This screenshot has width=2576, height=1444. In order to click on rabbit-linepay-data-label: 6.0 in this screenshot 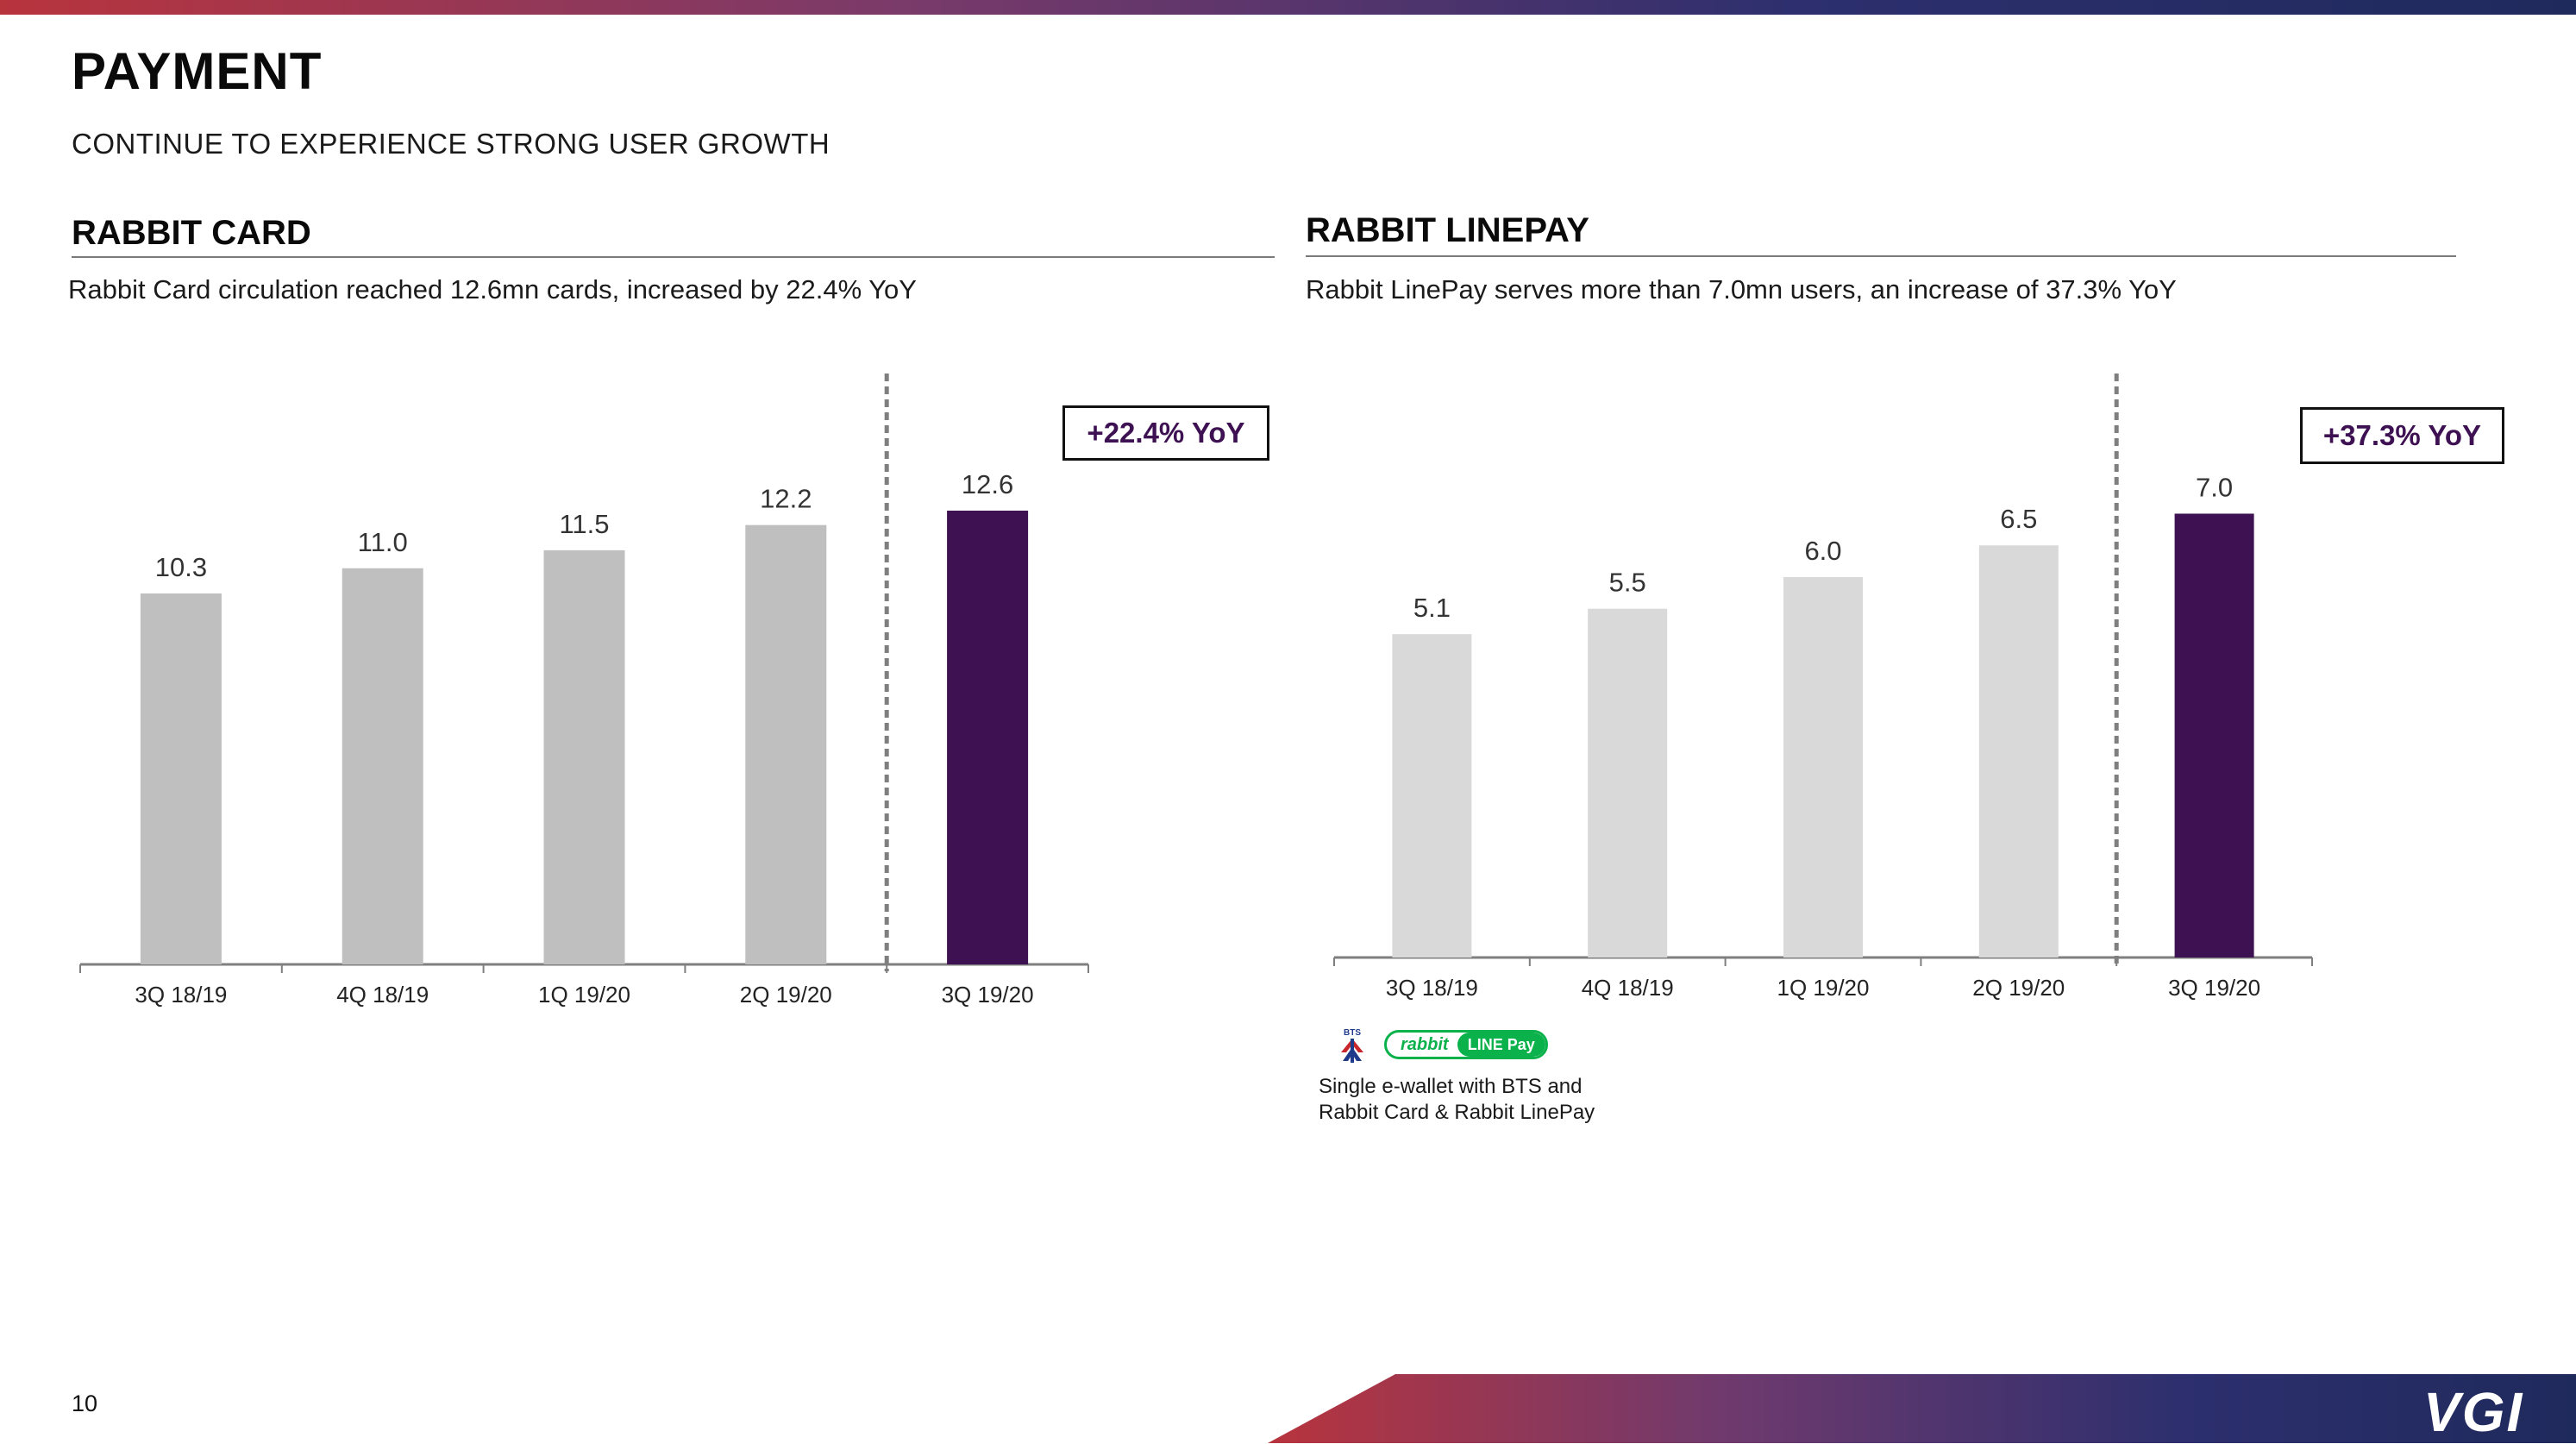, I will do `click(1823, 551)`.